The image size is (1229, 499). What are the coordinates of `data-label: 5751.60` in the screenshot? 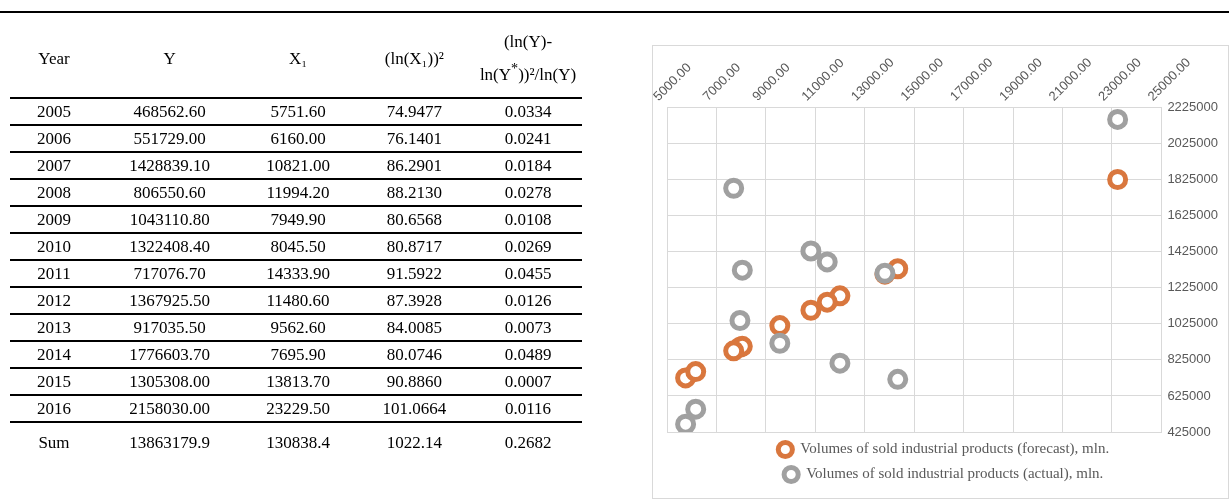 It's located at (298, 111).